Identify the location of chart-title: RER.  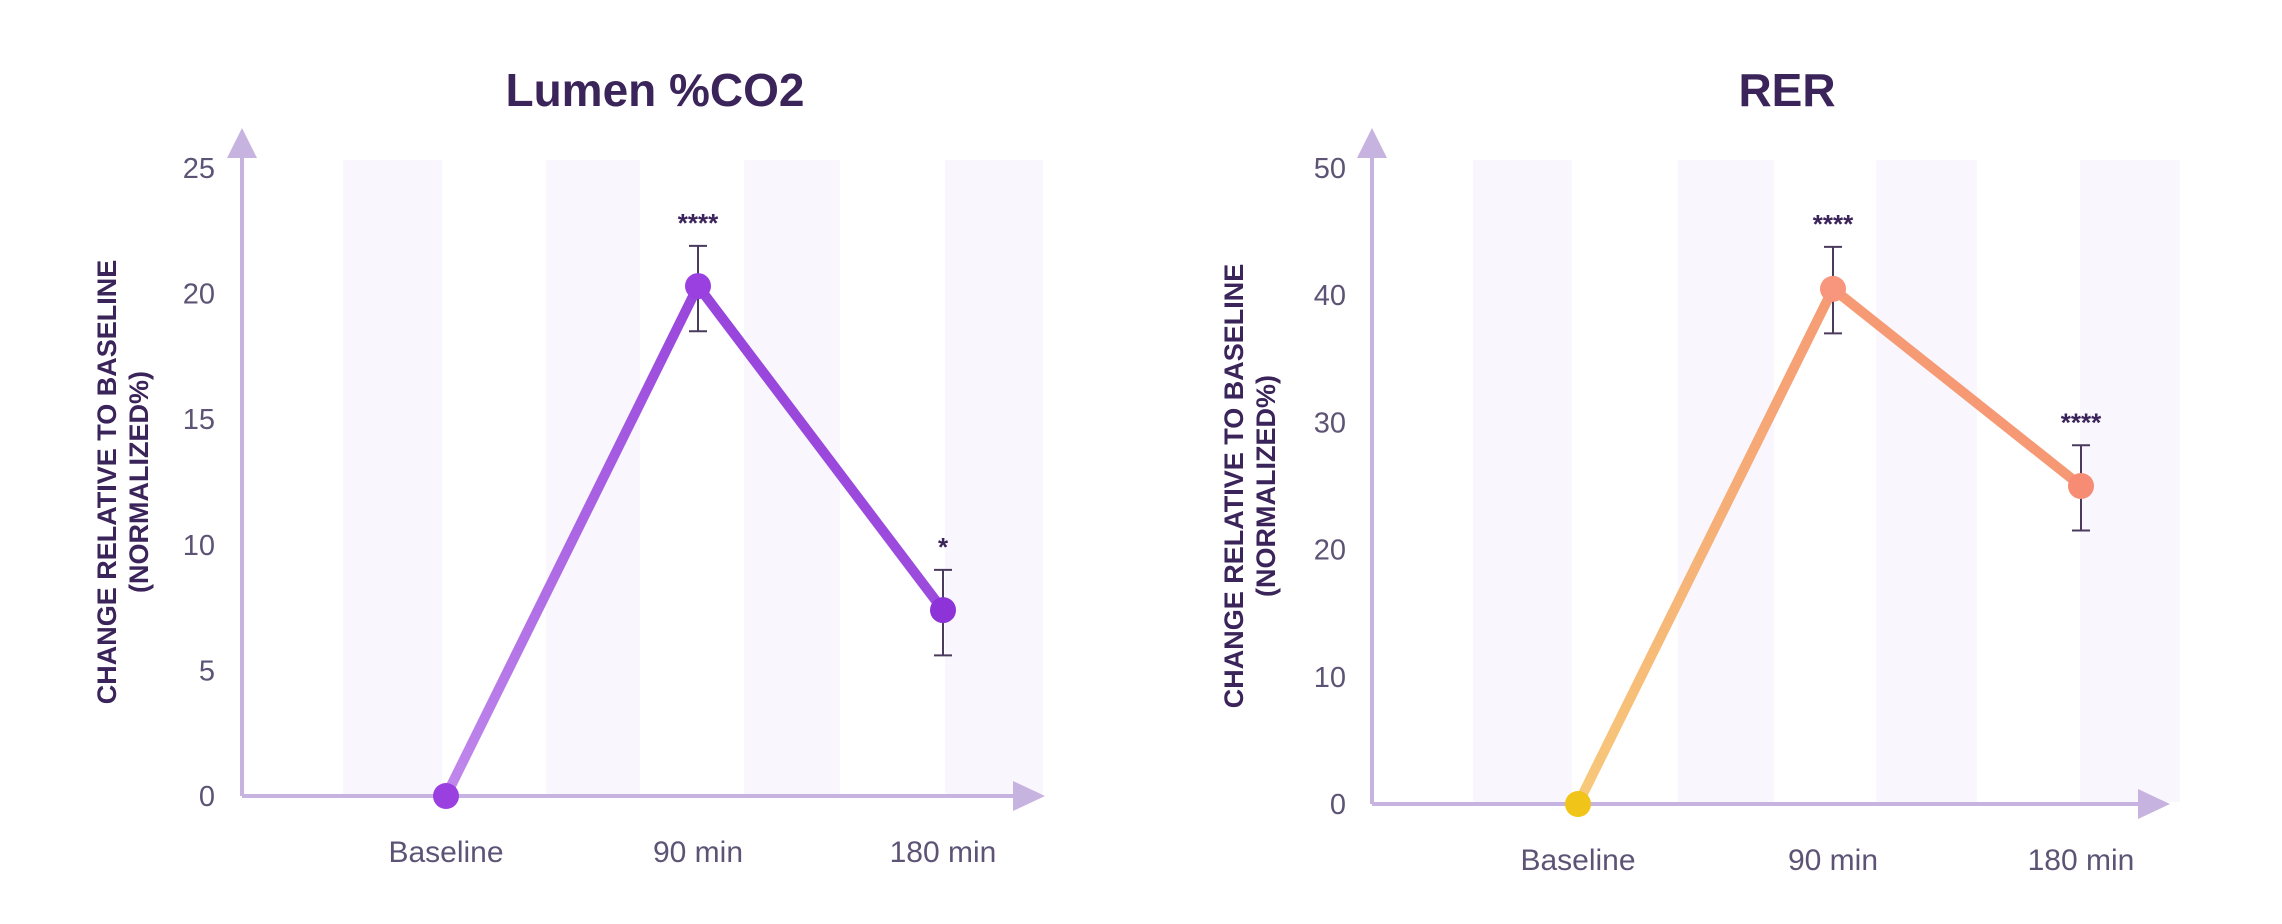
(1786, 90).